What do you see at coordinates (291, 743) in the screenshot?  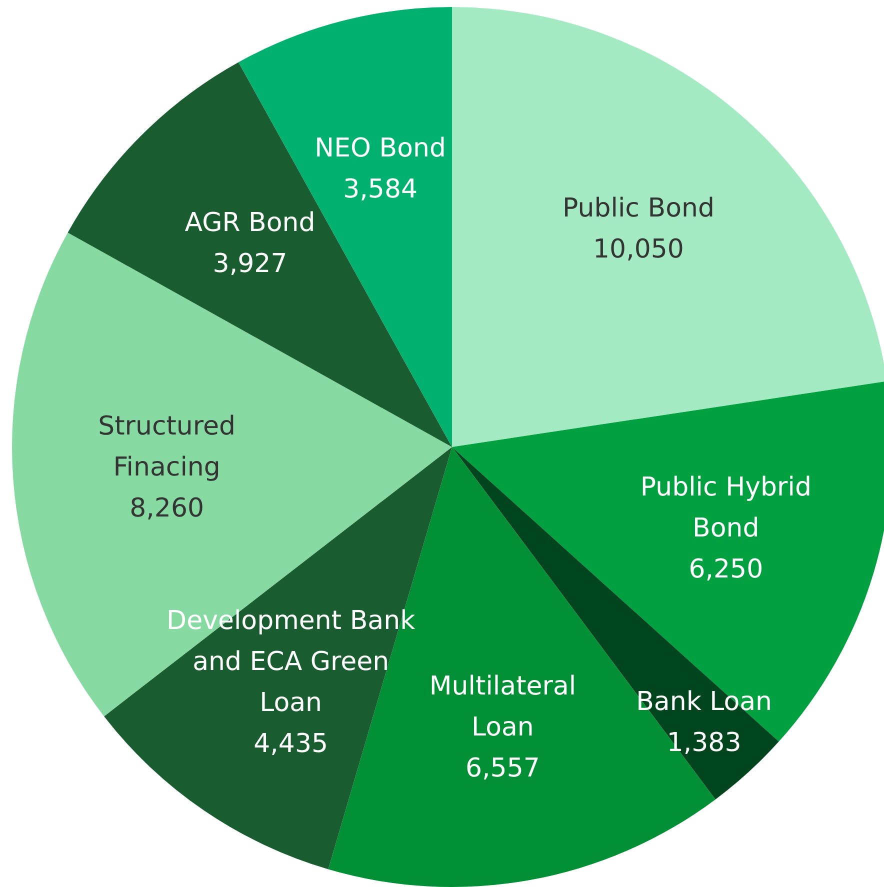 I see `data-label: 4,435` at bounding box center [291, 743].